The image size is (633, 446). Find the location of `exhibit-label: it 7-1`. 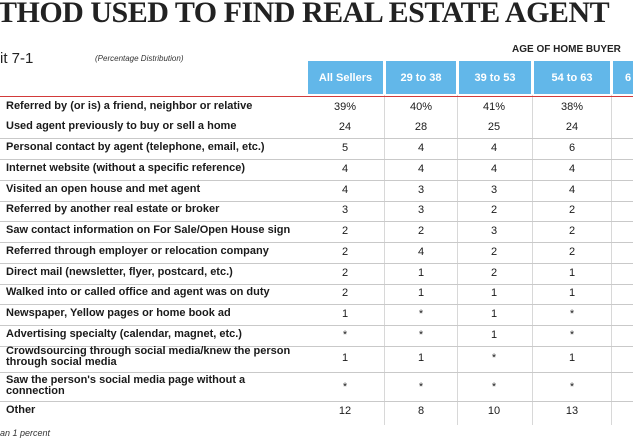

exhibit-label: it 7-1 is located at coordinates (17, 58).